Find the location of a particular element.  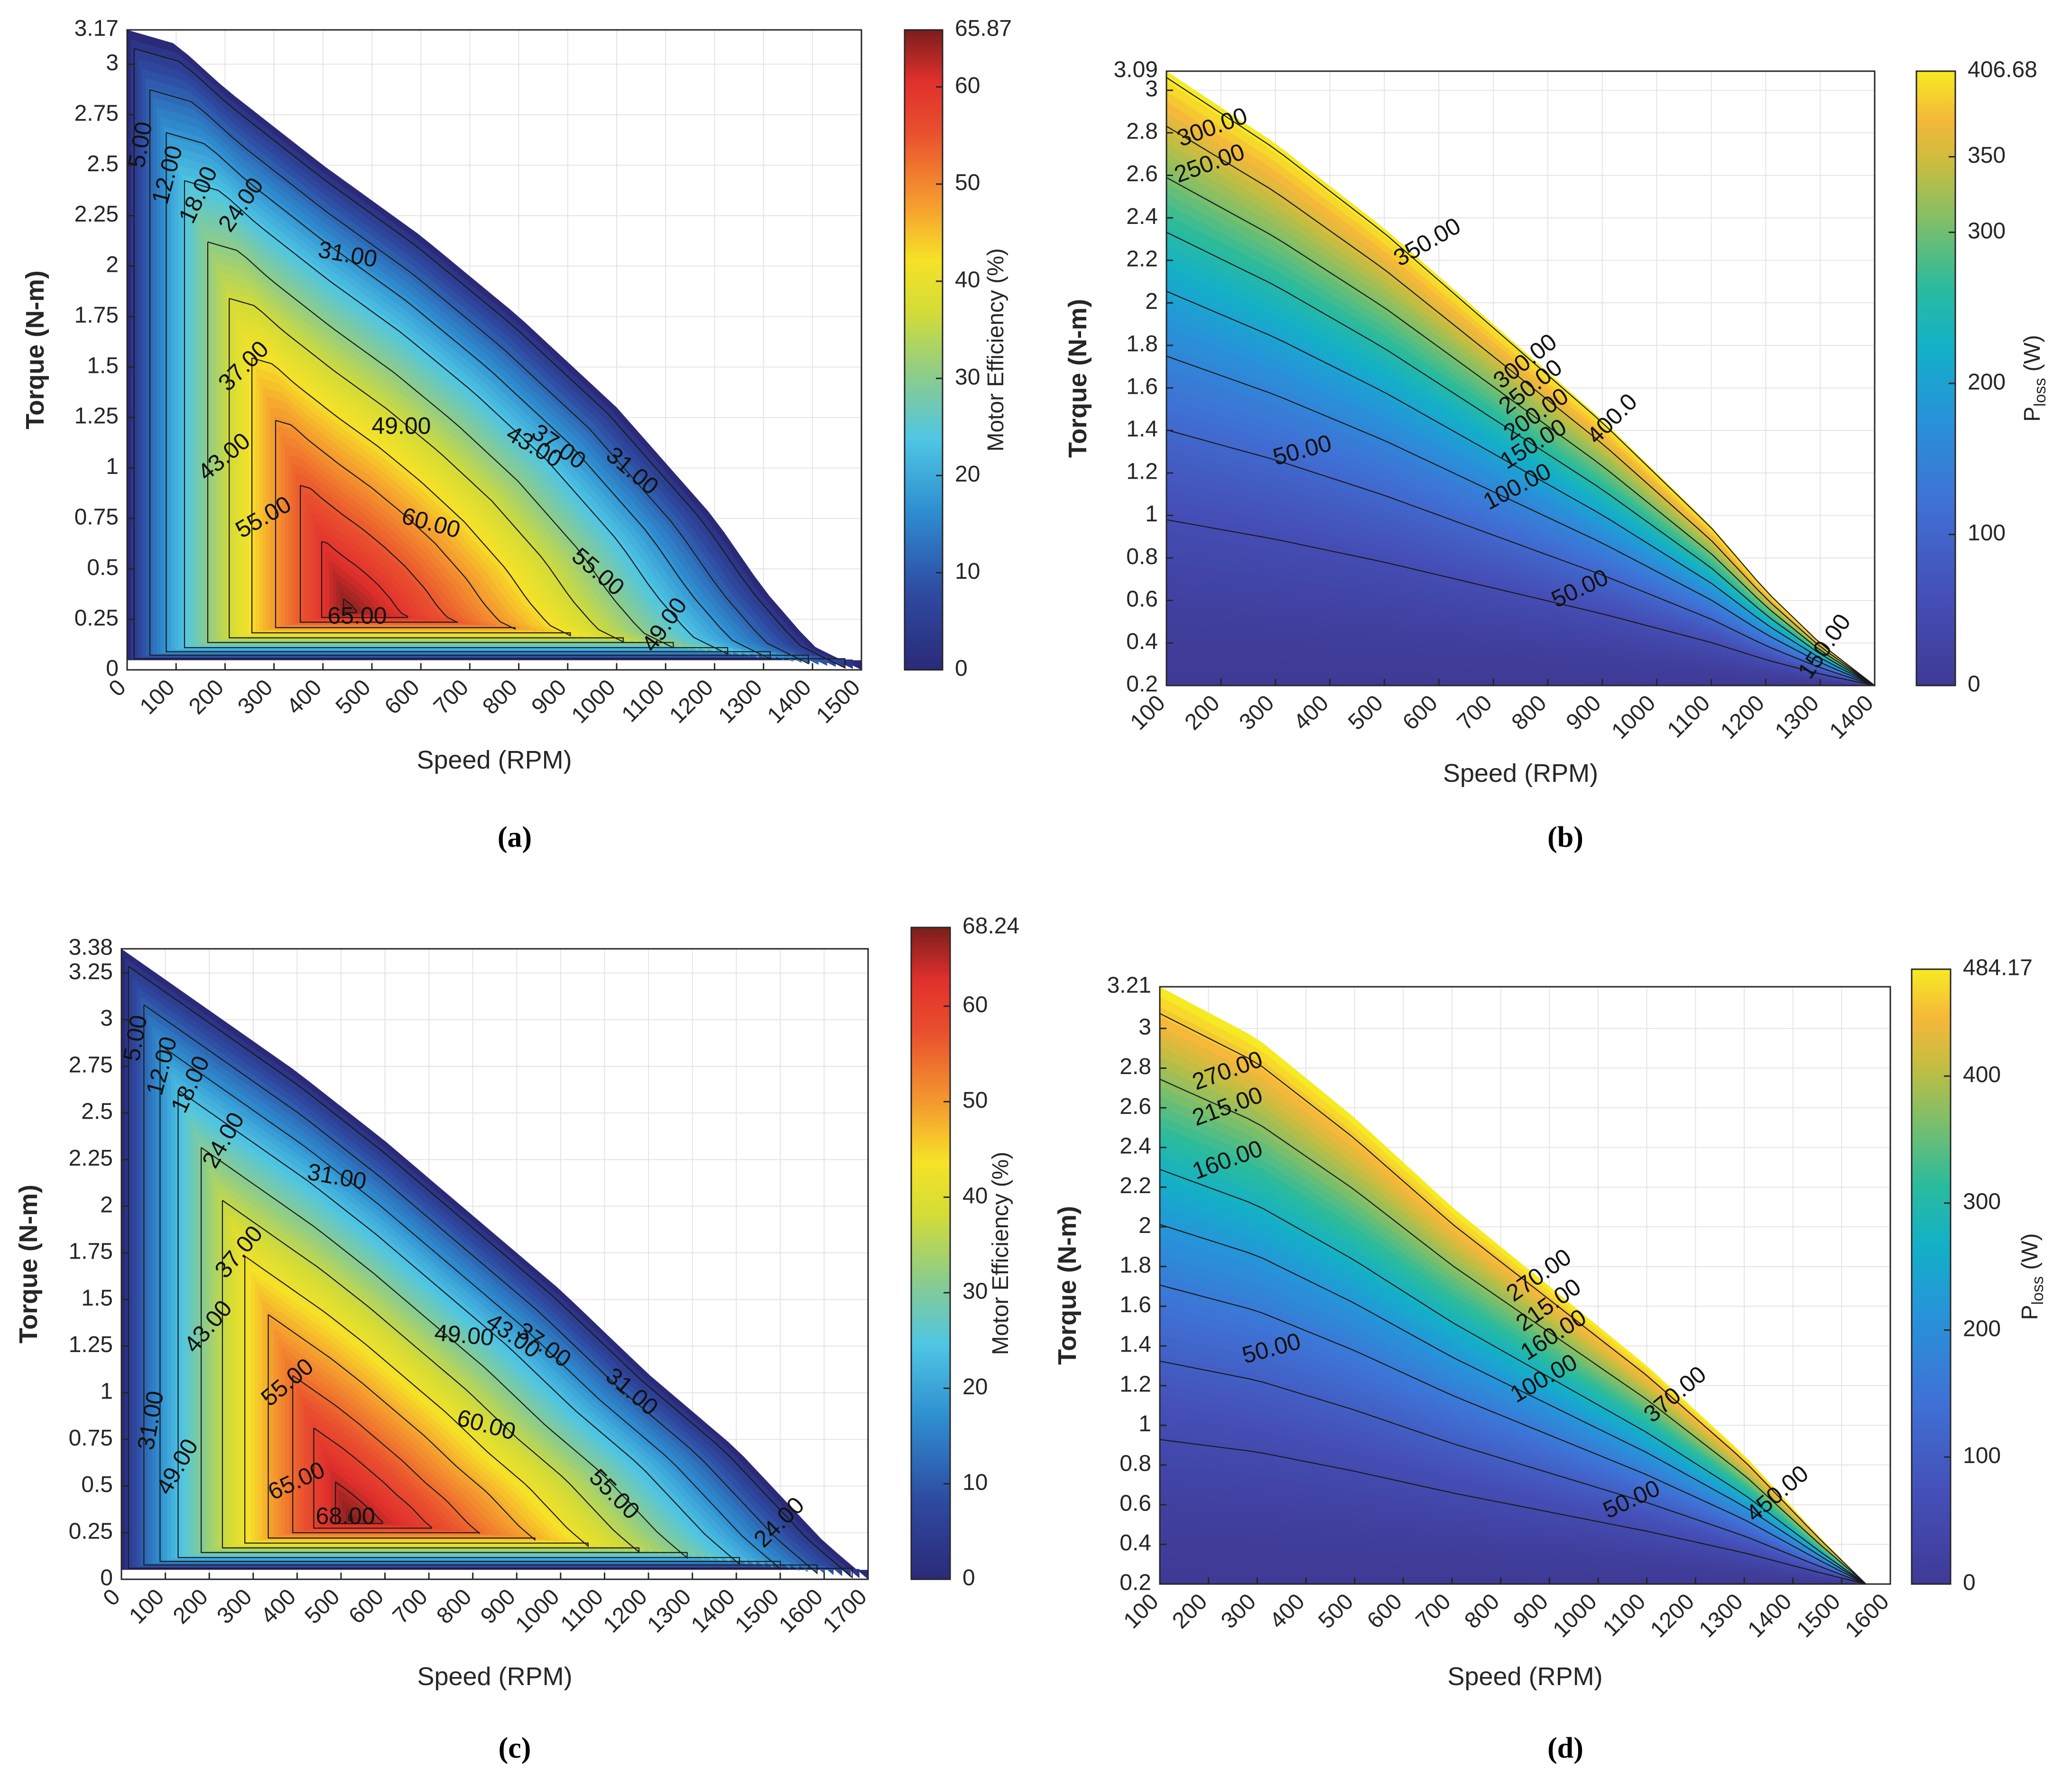

y-tick-label: 2.2 is located at coordinates (1135, 1185).